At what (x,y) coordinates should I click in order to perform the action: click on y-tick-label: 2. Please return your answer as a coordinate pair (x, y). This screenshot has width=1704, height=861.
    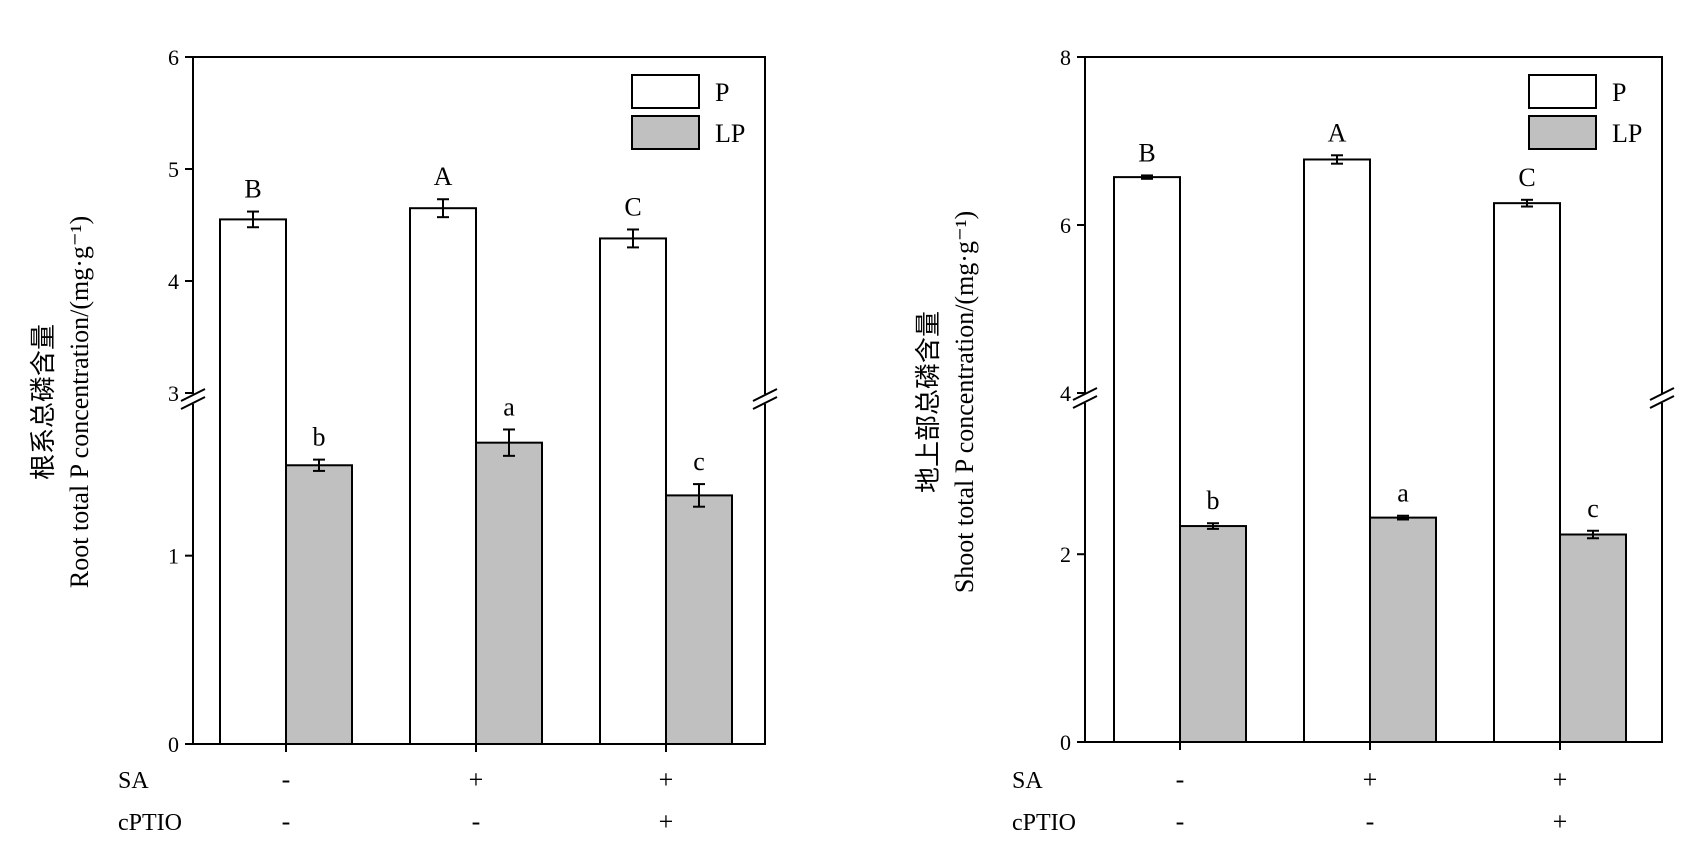
    Looking at the image, I should click on (1065, 554).